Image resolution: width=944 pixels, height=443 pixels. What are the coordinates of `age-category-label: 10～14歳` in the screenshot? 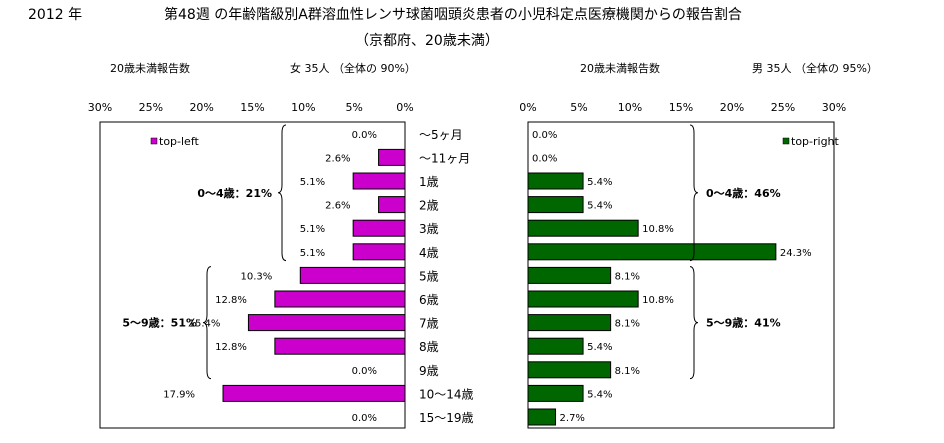 It's located at (446, 394).